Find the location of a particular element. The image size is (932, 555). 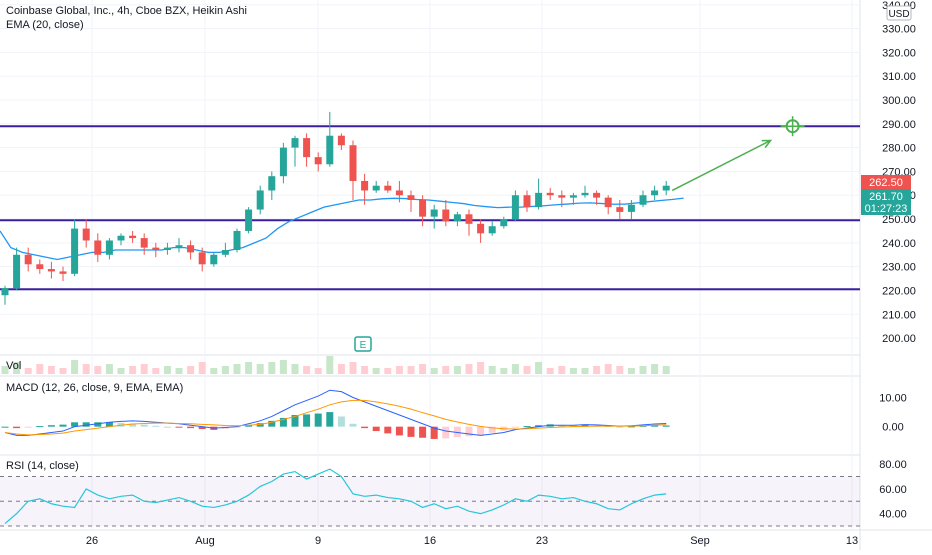

projection-arrow is located at coordinates (738, 154).